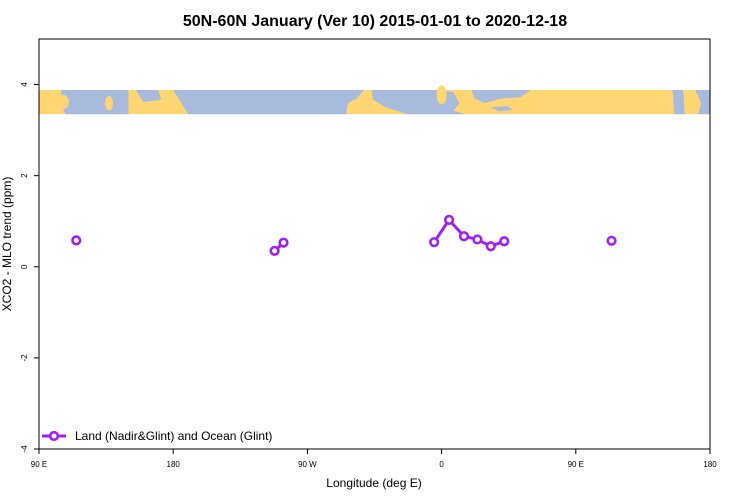  I want to click on x-axis: 90 E 180 90 W 0 90 E 180, so click(374, 459).